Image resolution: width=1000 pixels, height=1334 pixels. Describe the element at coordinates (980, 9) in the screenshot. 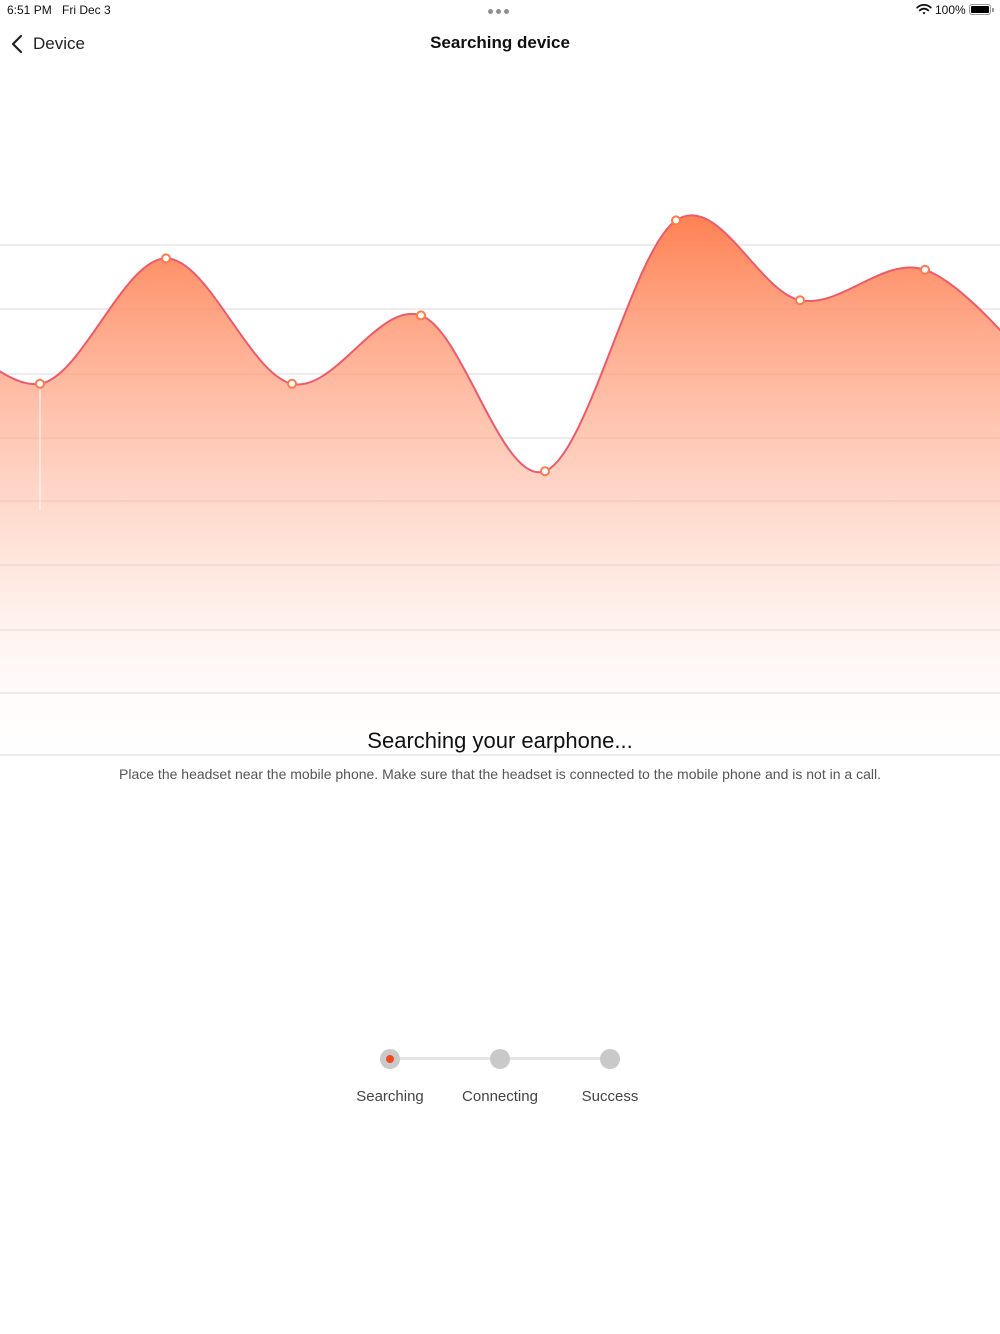

I see `battery-icon` at that location.